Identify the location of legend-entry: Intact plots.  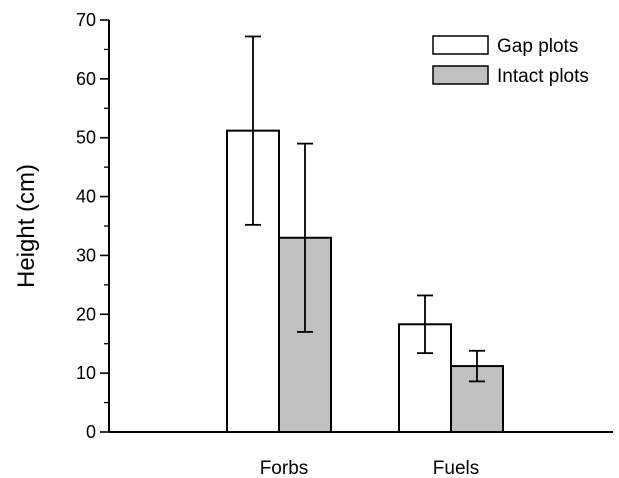
(543, 76).